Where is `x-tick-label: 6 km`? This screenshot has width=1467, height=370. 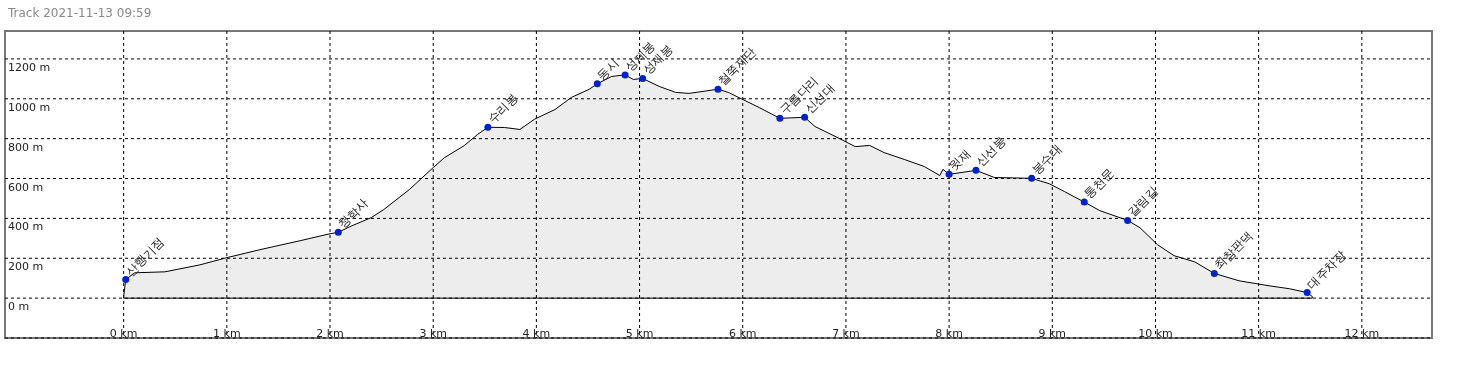
x-tick-label: 6 km is located at coordinates (742, 333).